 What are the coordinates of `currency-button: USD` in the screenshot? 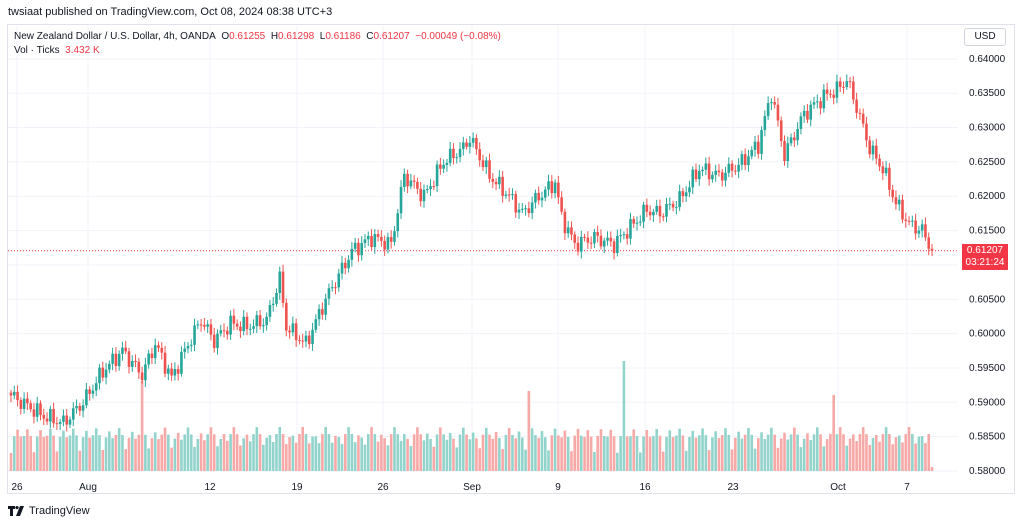 It's located at (985, 37).